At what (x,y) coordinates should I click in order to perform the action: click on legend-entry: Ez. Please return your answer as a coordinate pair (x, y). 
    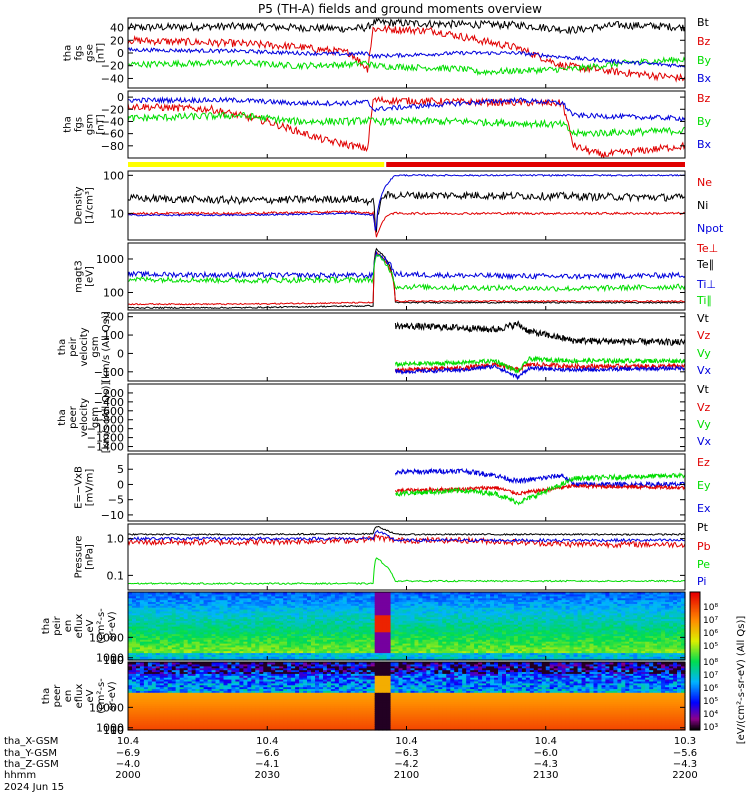
    Looking at the image, I should click on (703, 462).